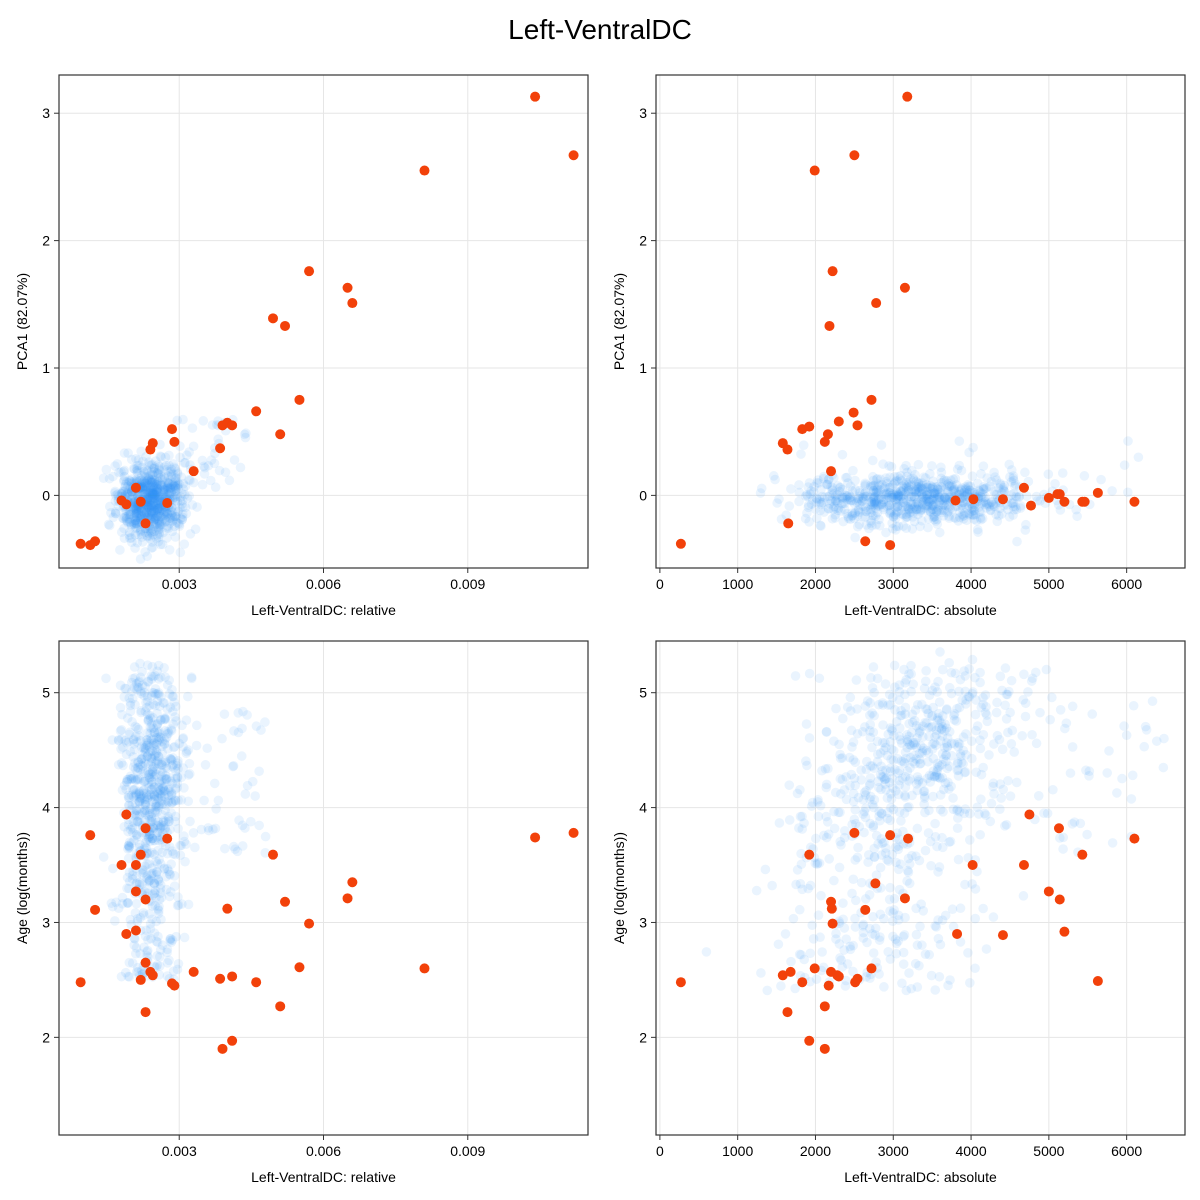 The height and width of the screenshot is (1200, 1200). I want to click on y-tick-label: 3, so click(46, 113).